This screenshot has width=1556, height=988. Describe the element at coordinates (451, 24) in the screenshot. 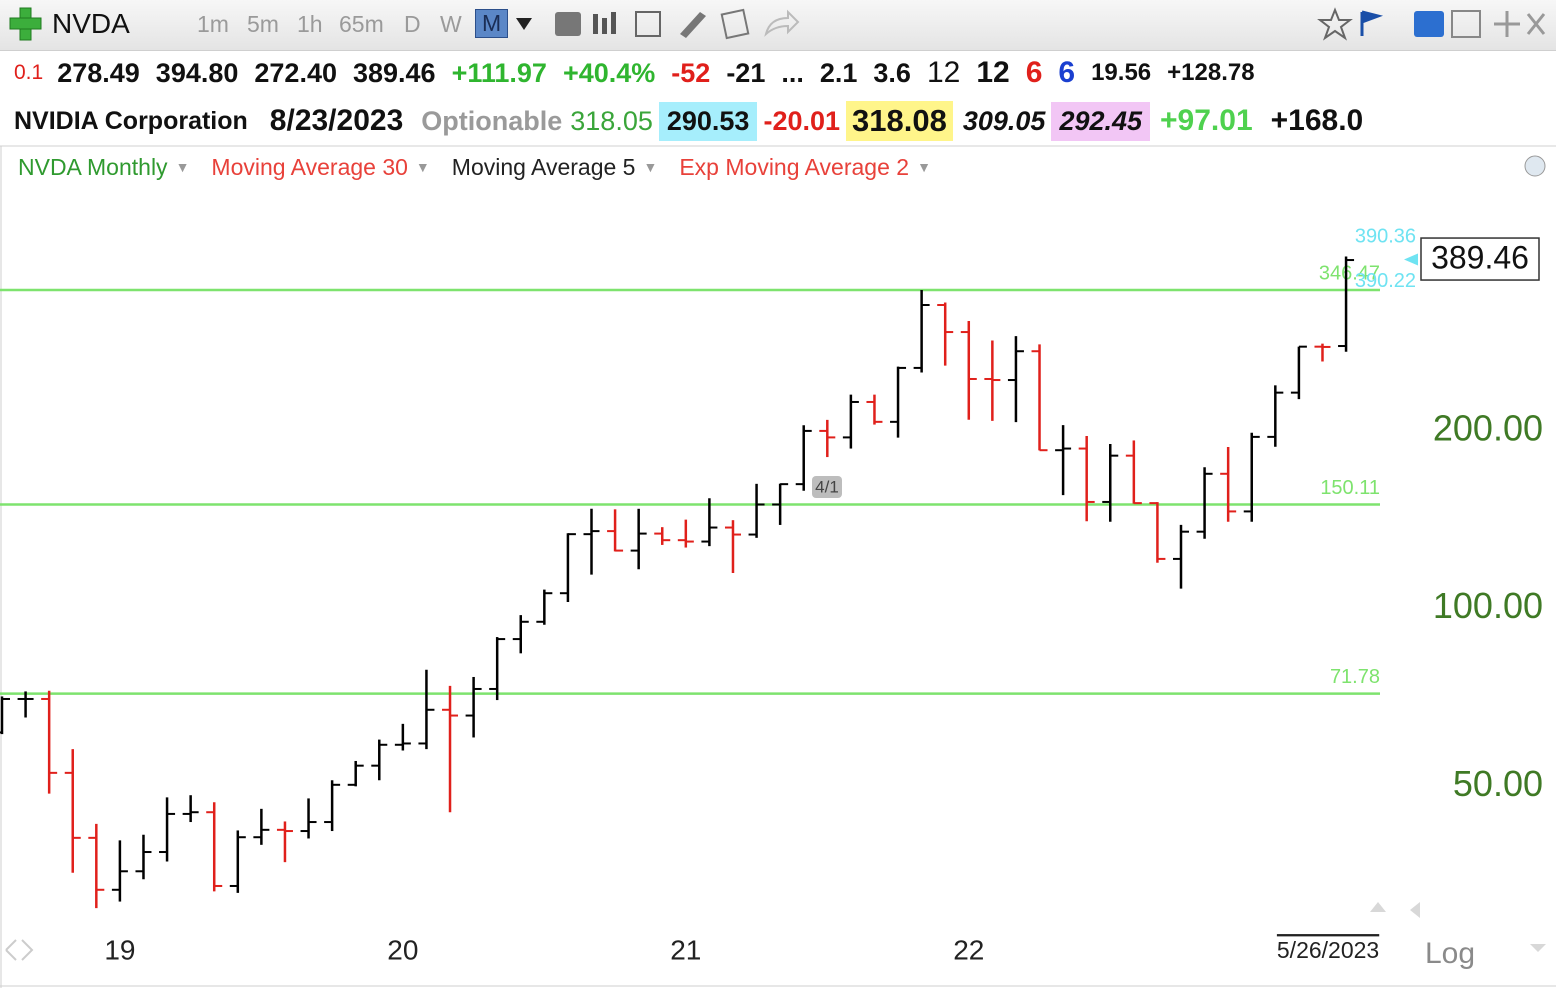

I see `timeframe: W` at that location.